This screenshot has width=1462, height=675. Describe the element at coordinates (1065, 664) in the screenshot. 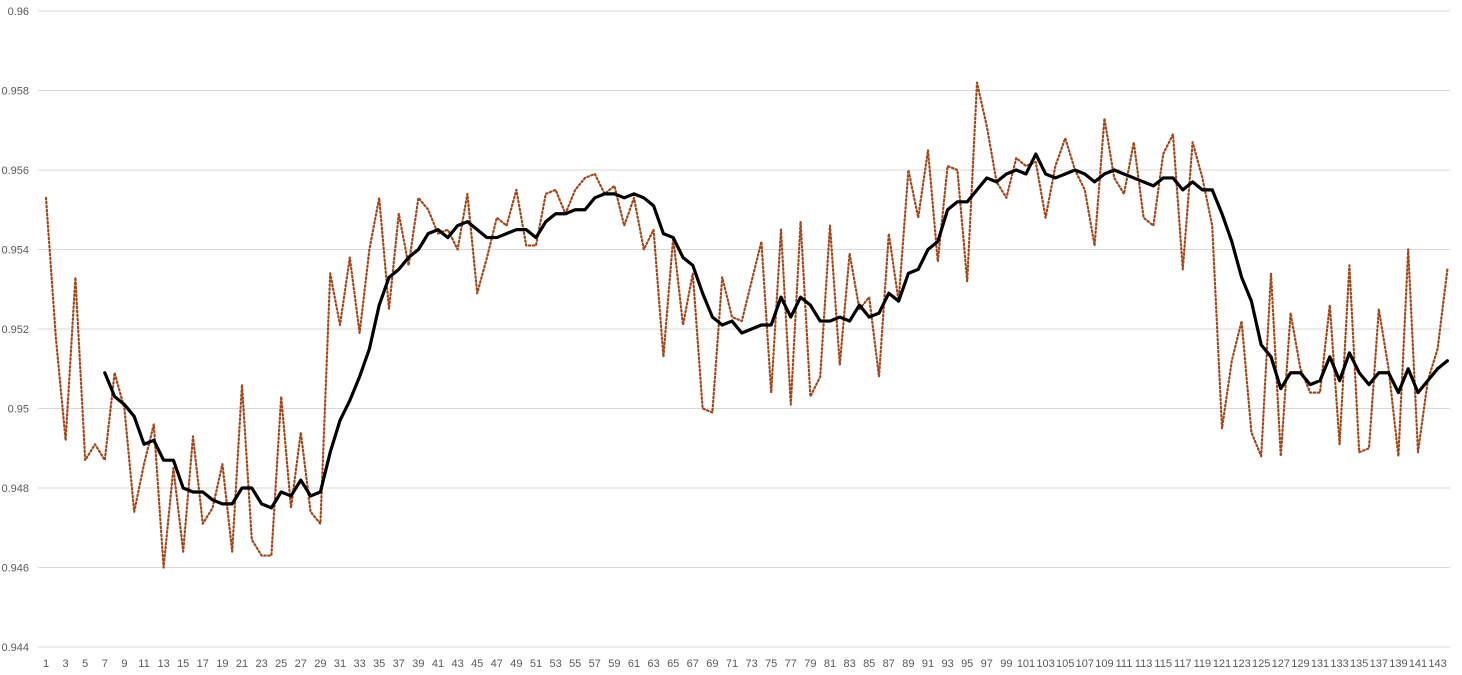

I see `x-tick-label: 105` at that location.